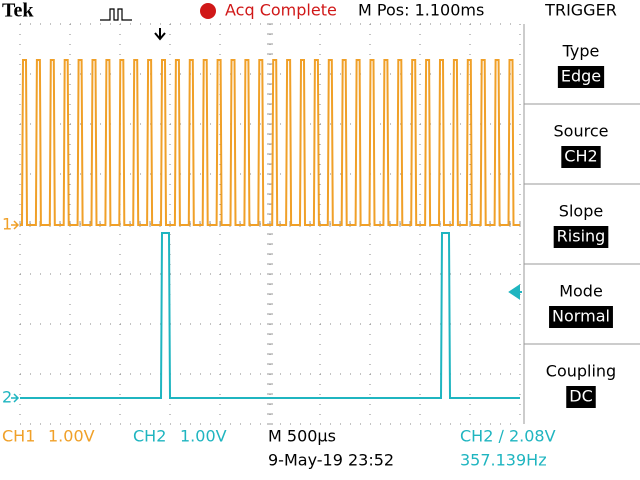 The width and height of the screenshot is (640, 480). I want to click on trigger-level-marker, so click(515, 292).